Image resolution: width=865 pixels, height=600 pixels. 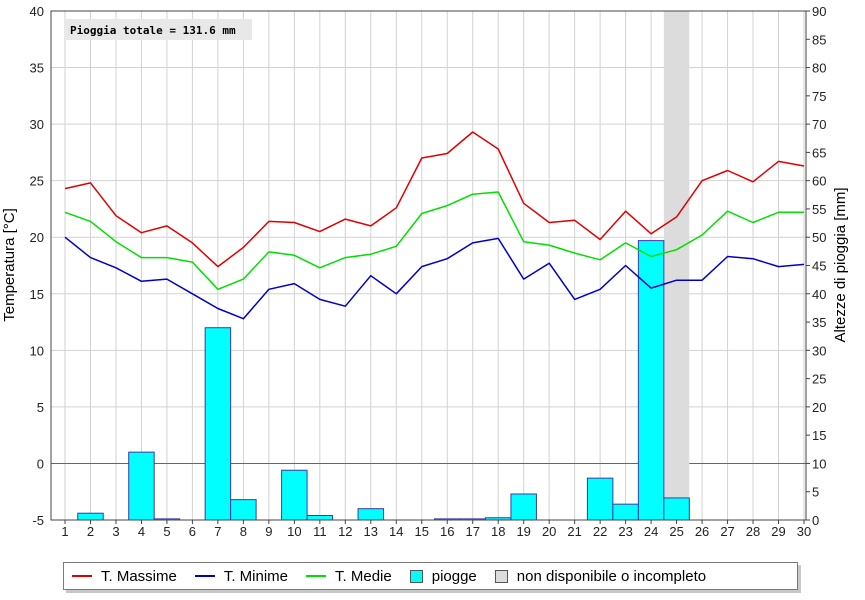 What do you see at coordinates (819, 322) in the screenshot?
I see `y-right-tick-label: 35` at bounding box center [819, 322].